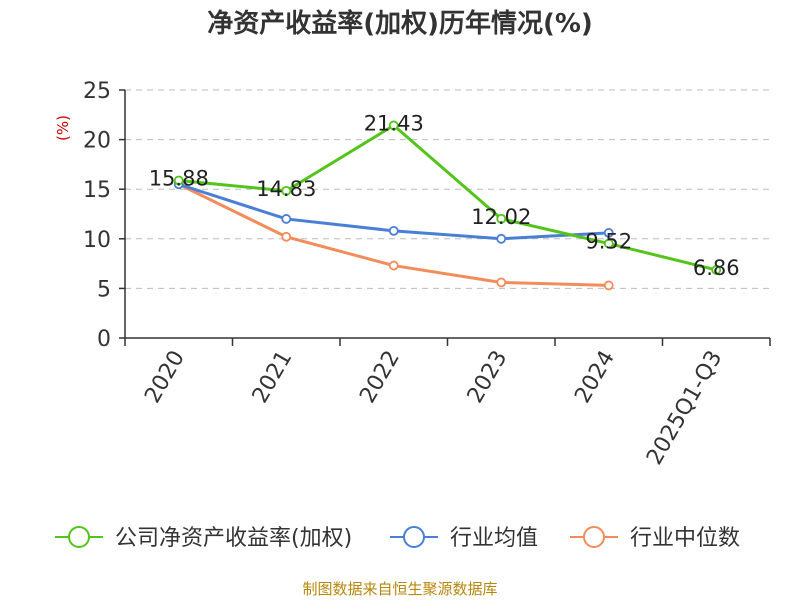 This screenshot has width=800, height=600. Describe the element at coordinates (400, 23) in the screenshot. I see `chart-title: 净资产收益率(加权)历年情况(%)` at that location.